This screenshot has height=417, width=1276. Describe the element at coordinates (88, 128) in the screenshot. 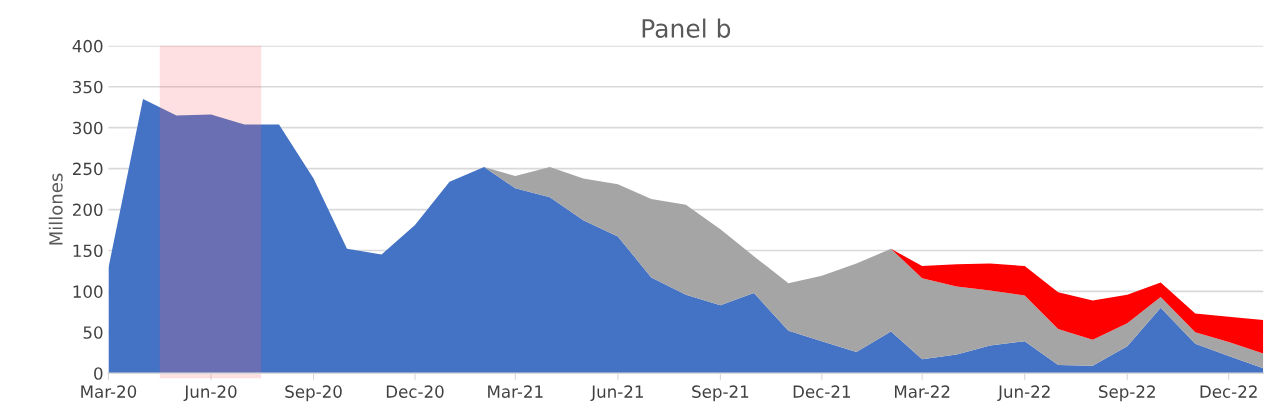

I see `y-tick-label: 300` at that location.